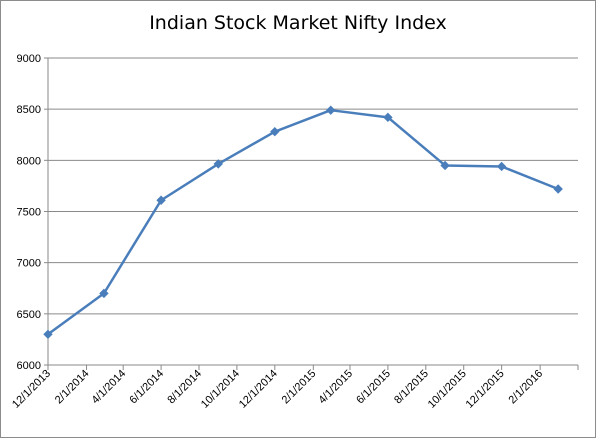 This screenshot has width=596, height=438. What do you see at coordinates (447, 389) in the screenshot?
I see `x-tick-label: 10/1/2015` at bounding box center [447, 389].